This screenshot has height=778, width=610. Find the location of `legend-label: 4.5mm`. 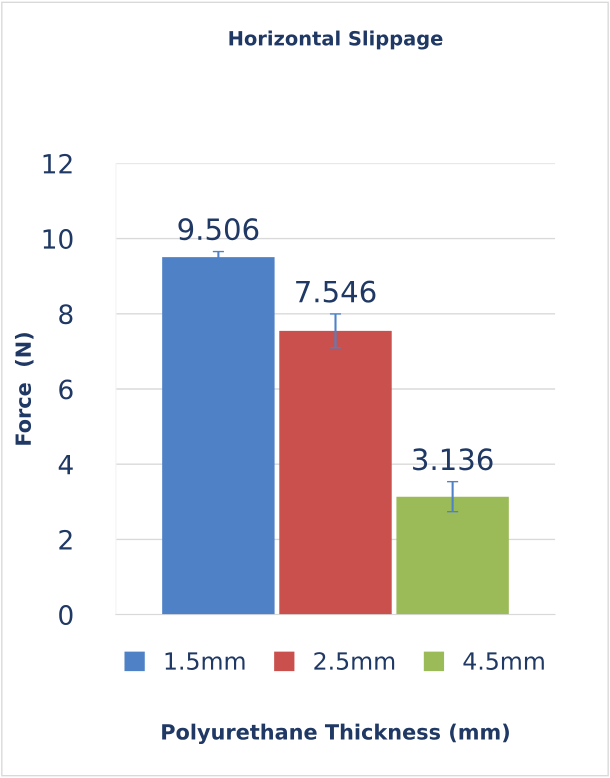

legend-label: 4.5mm is located at coordinates (503, 661).